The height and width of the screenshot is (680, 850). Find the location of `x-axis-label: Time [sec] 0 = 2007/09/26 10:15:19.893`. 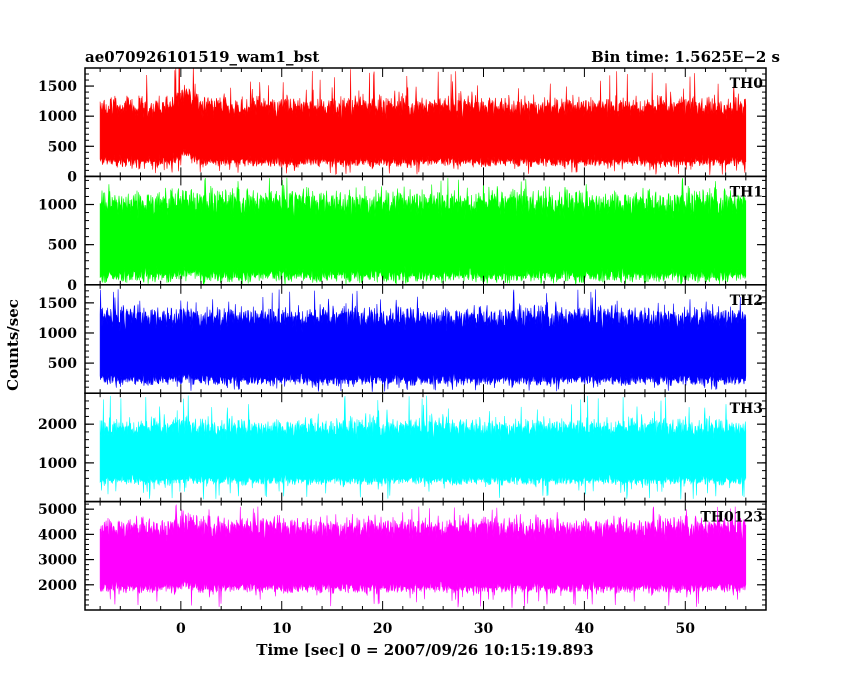

x-axis-label: Time [sec] 0 = 2007/09/26 10:15:19.893 is located at coordinates (424, 650).